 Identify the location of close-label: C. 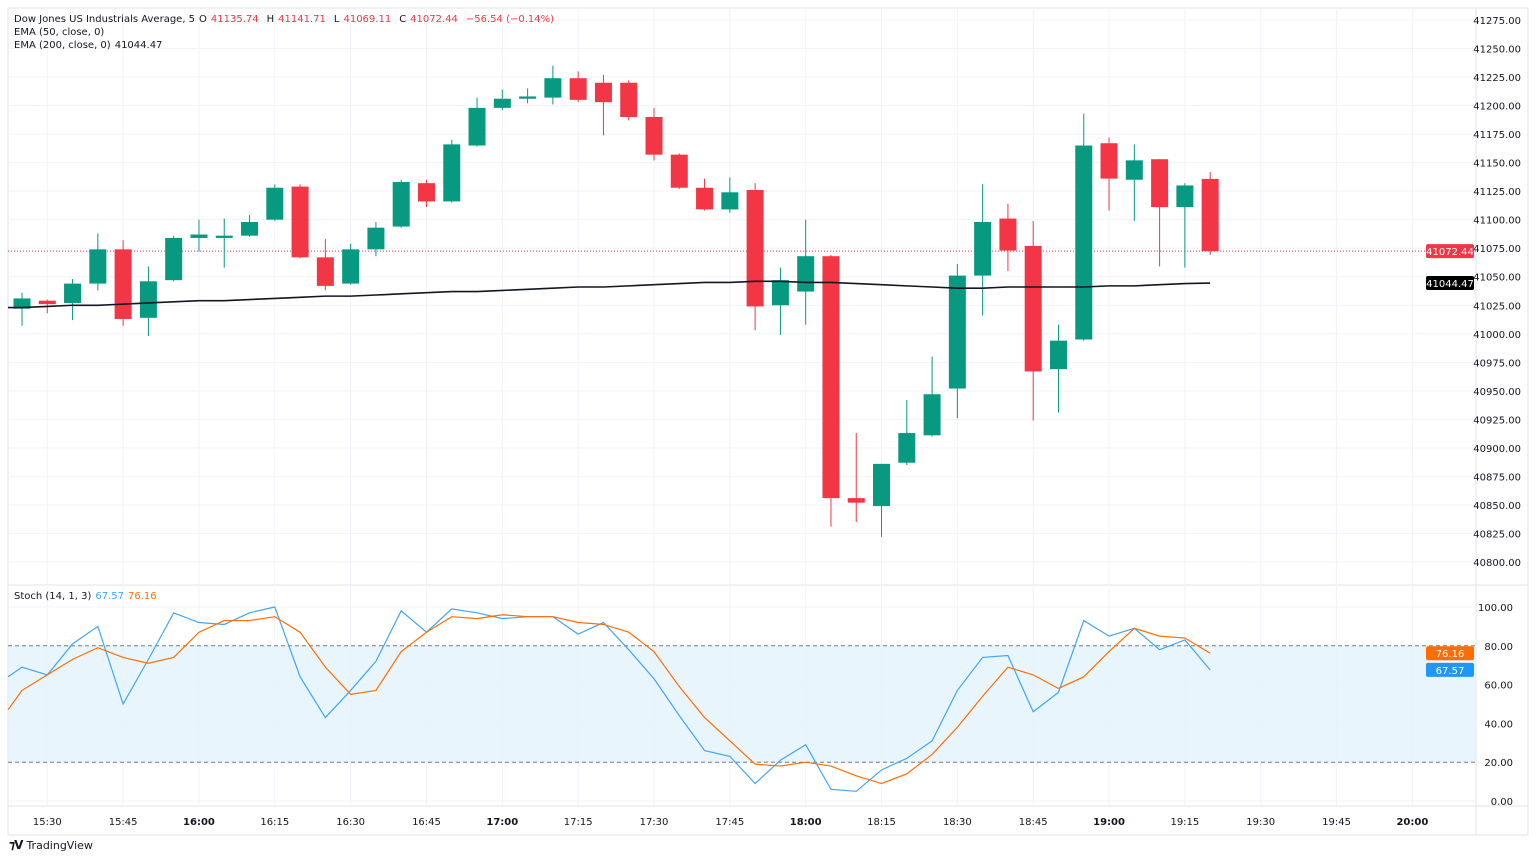
(403, 19).